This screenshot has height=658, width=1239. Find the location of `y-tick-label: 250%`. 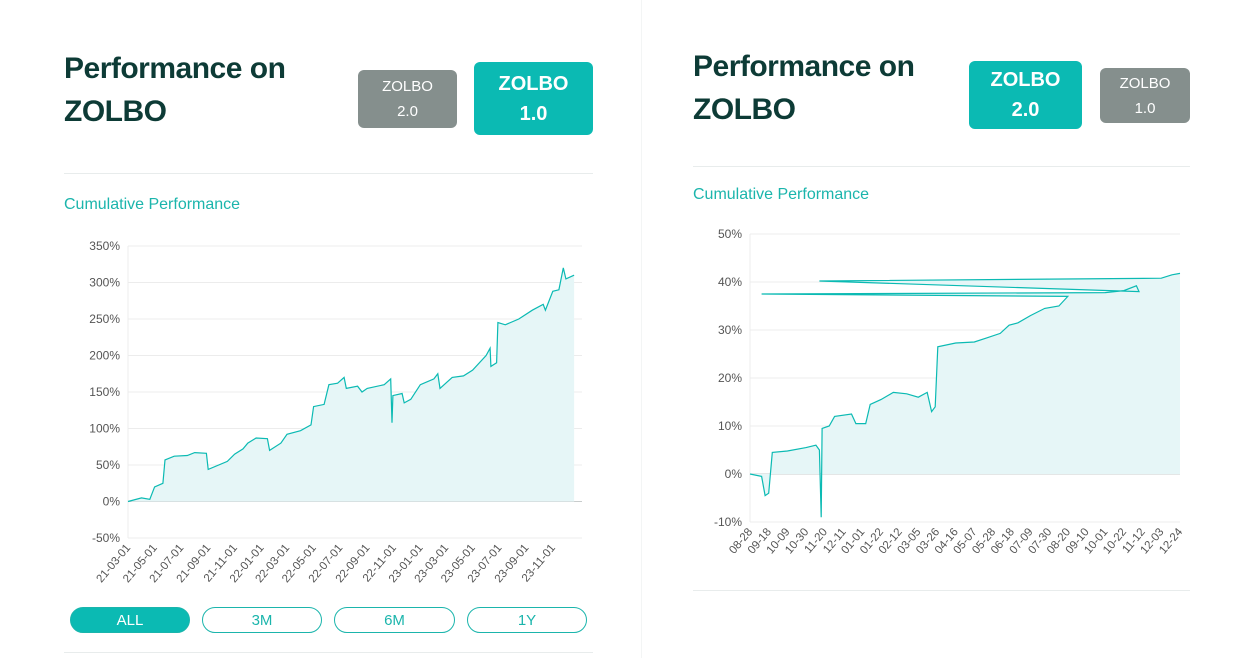

y-tick-label: 250% is located at coordinates (104, 319).